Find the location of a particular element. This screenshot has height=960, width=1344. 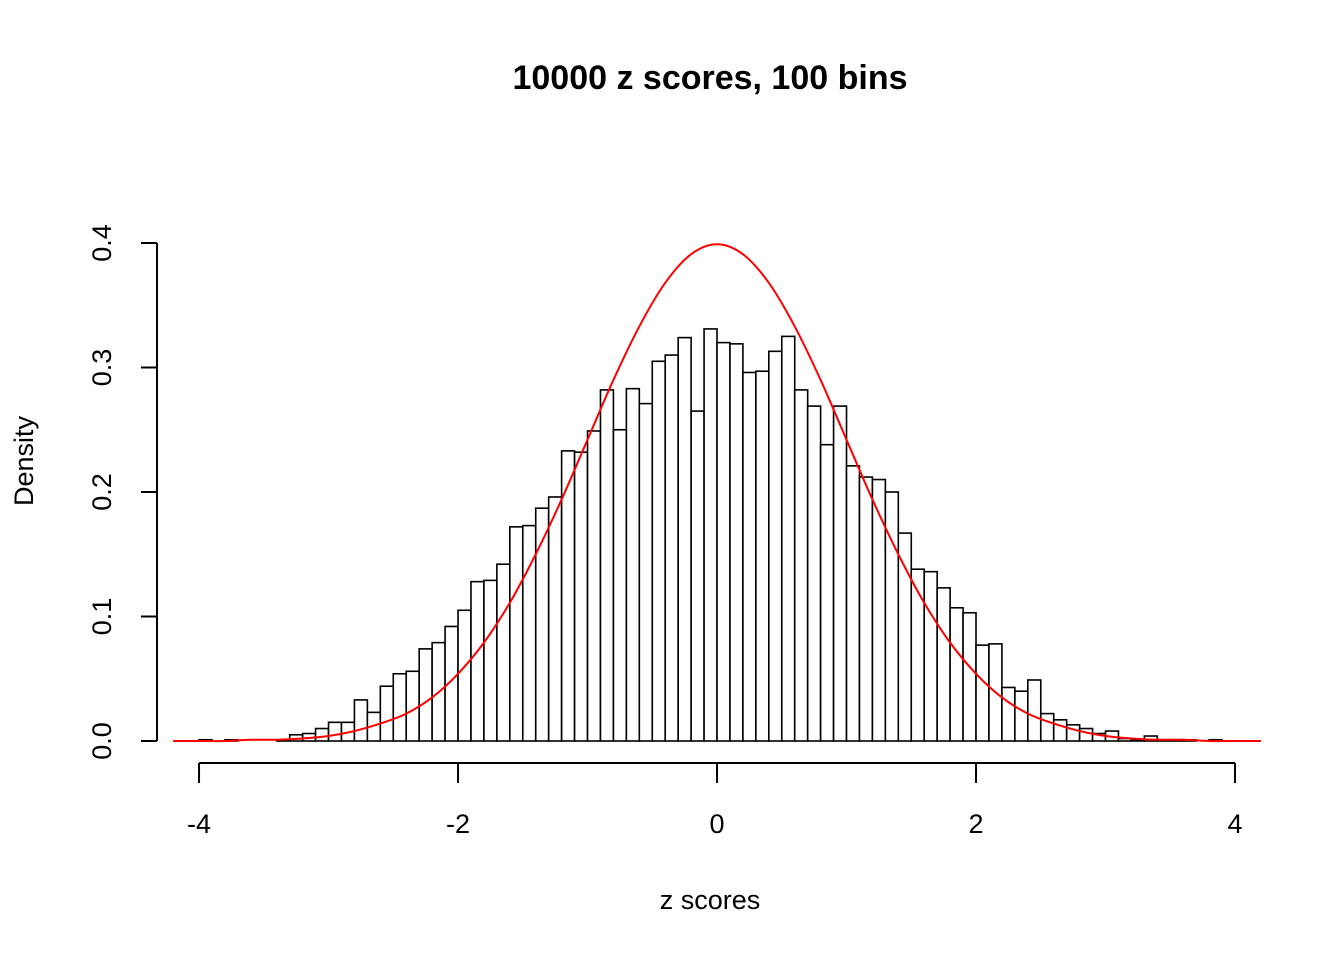

x-tick-label: -2 is located at coordinates (458, 824).